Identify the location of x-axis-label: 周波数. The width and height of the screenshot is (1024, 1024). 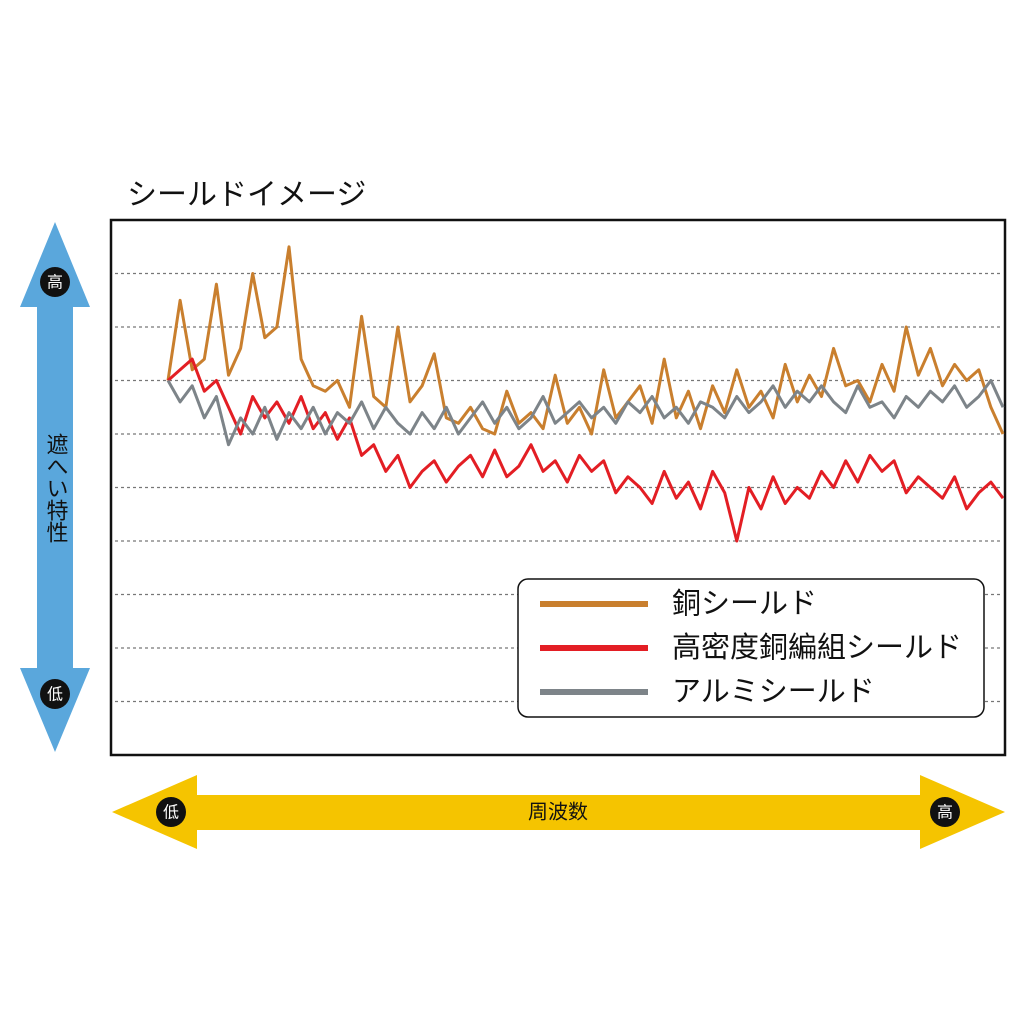
(558, 812).